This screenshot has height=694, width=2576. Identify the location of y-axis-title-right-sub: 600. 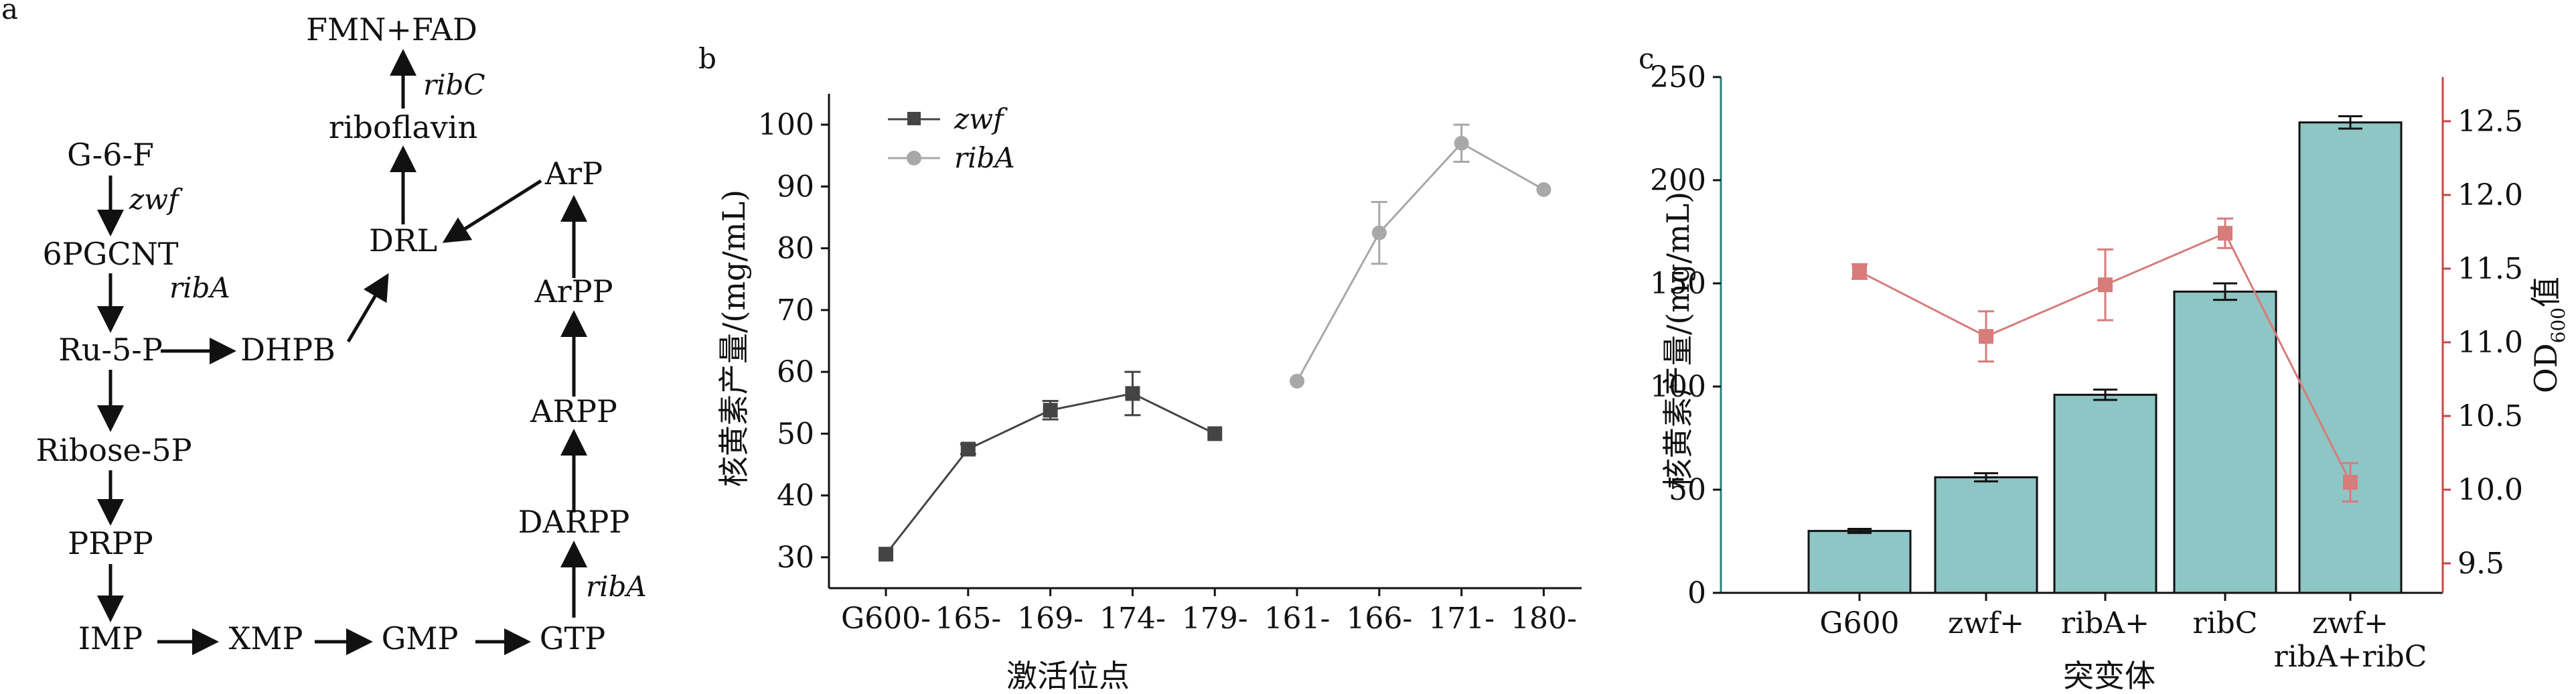
(2558, 325).